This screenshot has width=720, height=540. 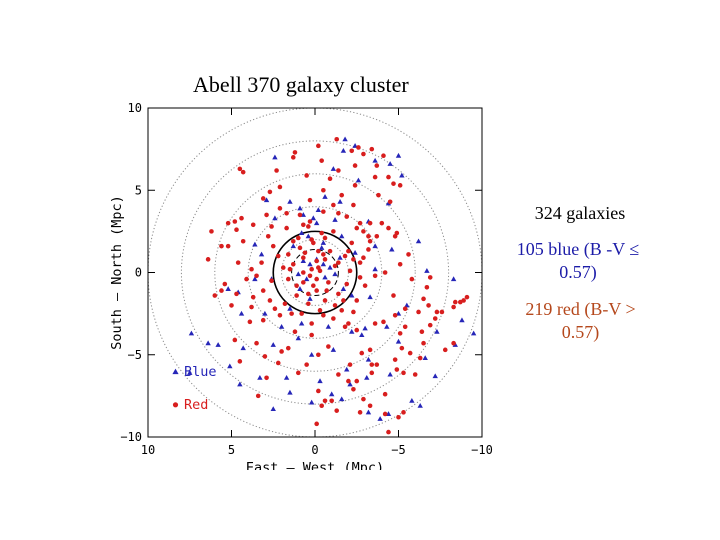 What do you see at coordinates (131, 437) in the screenshot?
I see `y-tick-label: −10` at bounding box center [131, 437].